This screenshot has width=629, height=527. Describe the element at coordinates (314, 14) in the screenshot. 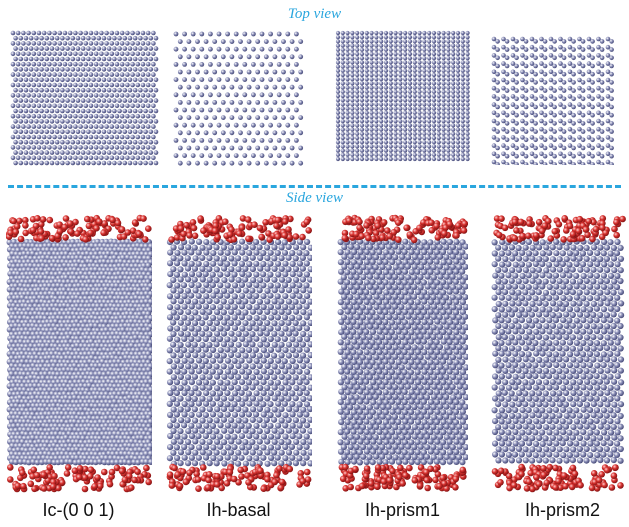

I see `top-view-title: Top view` at that location.